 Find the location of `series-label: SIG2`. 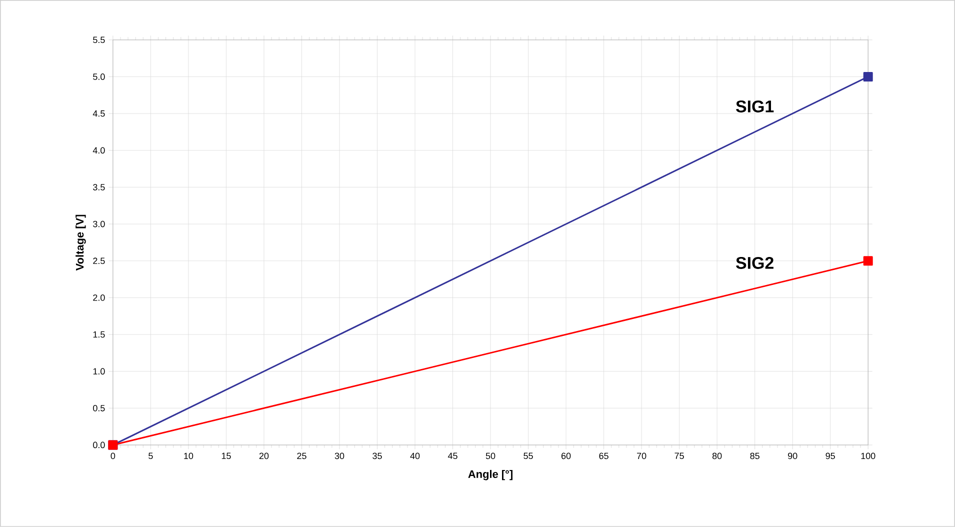

series-label: SIG2 is located at coordinates (755, 262).